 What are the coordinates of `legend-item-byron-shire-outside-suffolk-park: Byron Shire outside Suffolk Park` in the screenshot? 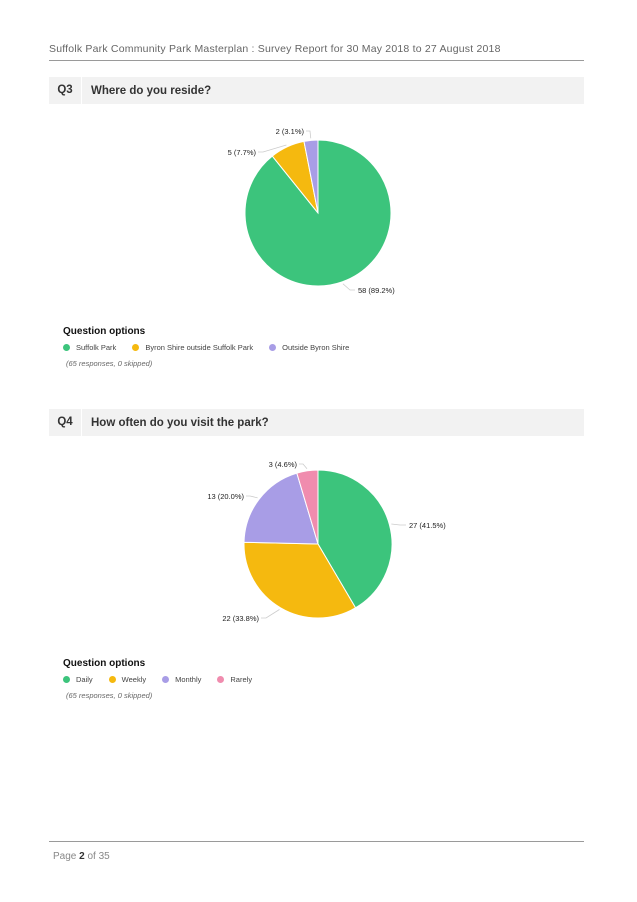 It's located at (192, 347).